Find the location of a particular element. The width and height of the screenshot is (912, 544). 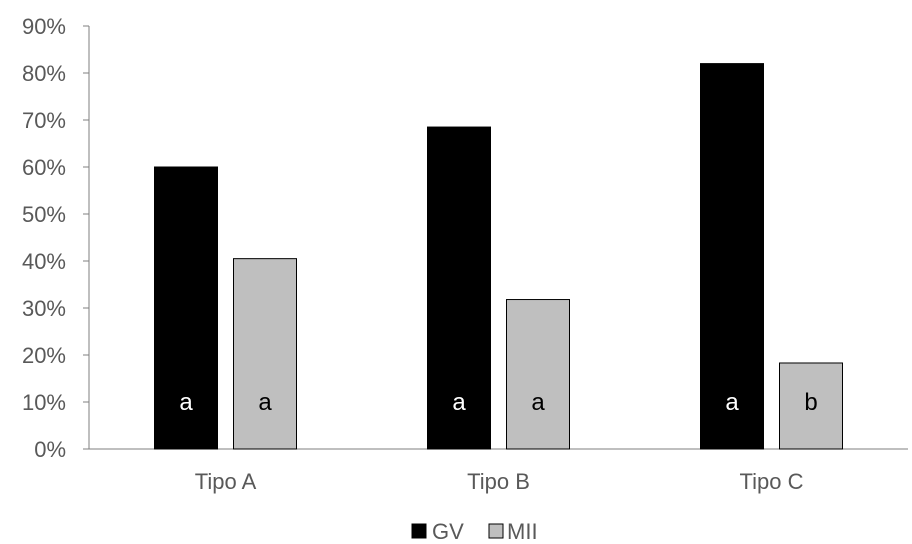

y-tick-label: 50% is located at coordinates (44, 214).